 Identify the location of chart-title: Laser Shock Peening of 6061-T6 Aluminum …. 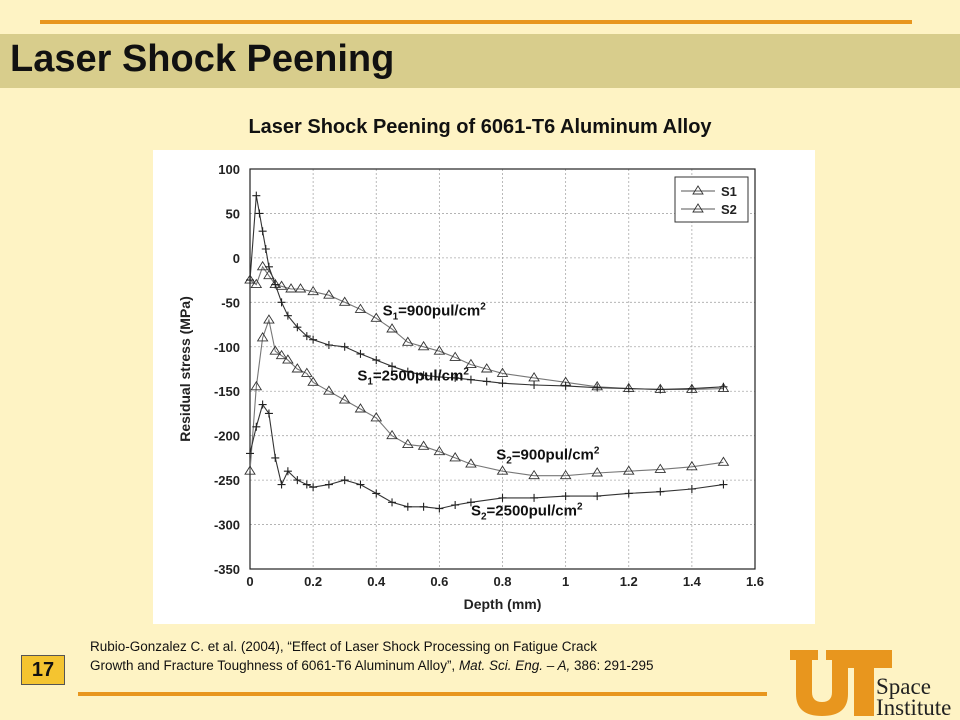
(480, 127).